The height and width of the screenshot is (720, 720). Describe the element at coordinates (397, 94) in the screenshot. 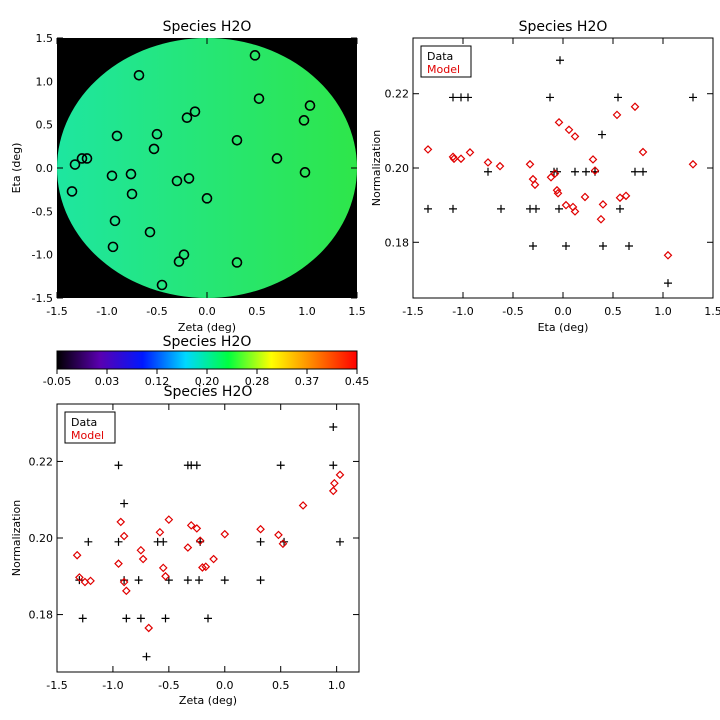

I see `eta-ytick-label: 0.22` at that location.